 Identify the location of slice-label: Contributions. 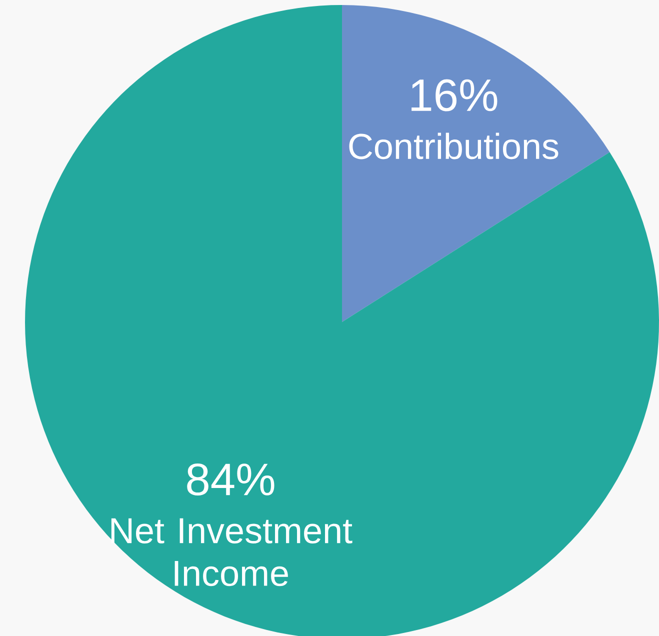
(453, 146).